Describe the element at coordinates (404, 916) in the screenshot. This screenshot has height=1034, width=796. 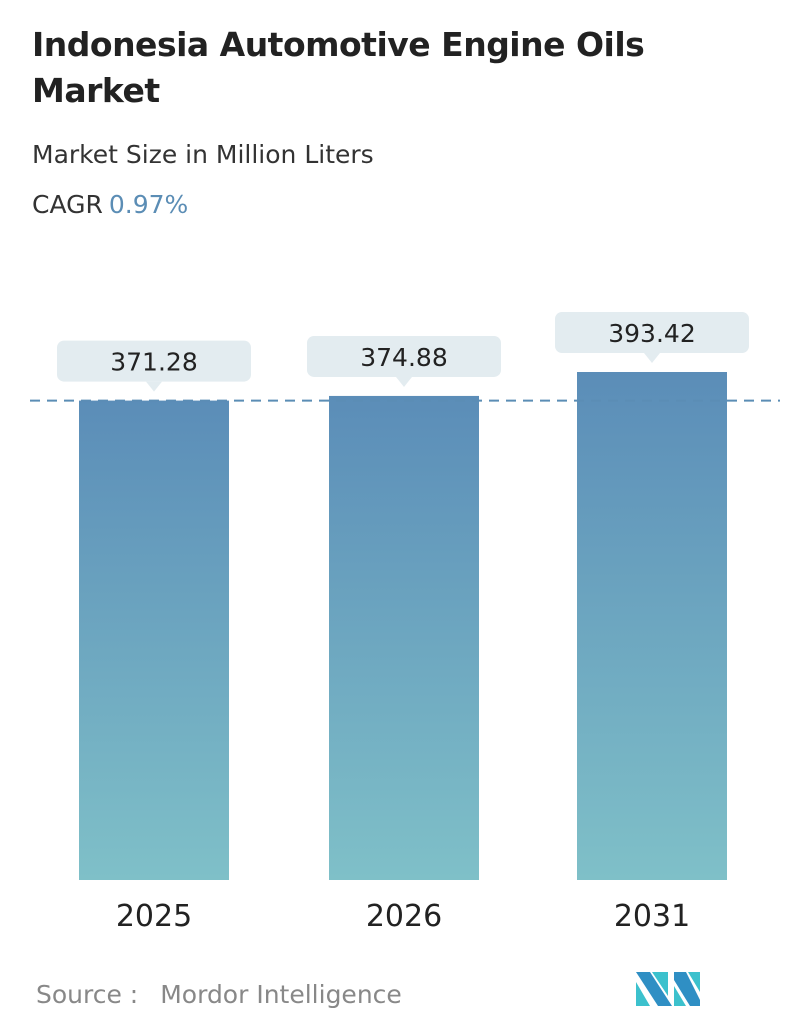
I see `x-tick-label: 2026` at that location.